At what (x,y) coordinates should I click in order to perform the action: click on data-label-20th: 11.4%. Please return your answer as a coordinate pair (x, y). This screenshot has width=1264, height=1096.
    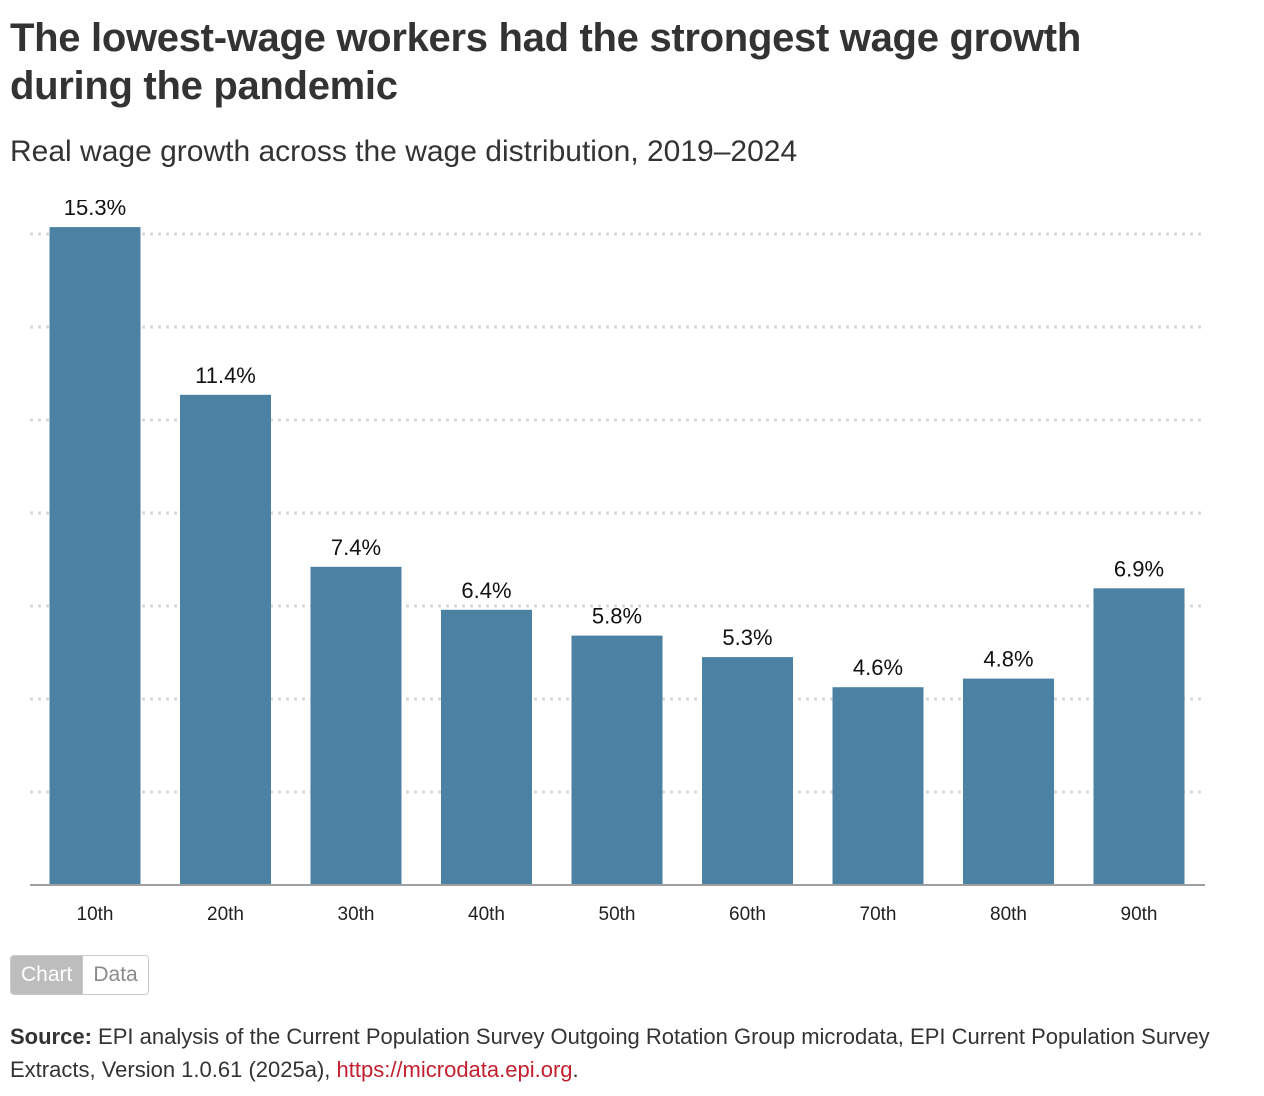
    Looking at the image, I should click on (225, 375).